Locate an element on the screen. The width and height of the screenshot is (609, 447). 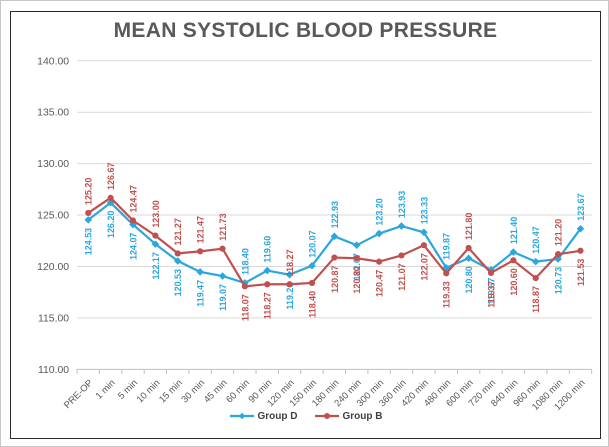
x-tick-label: 1 min is located at coordinates (106, 390).